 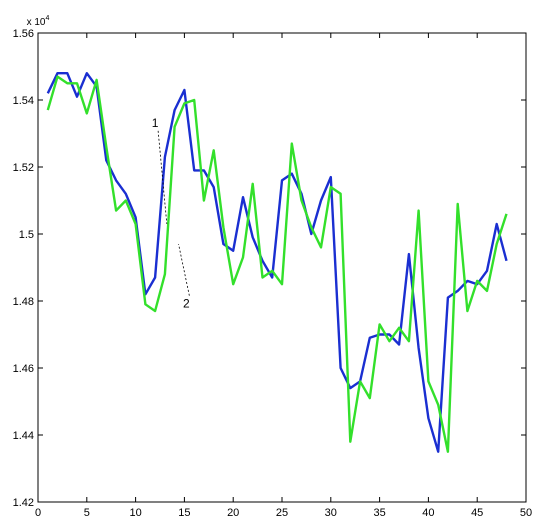 What do you see at coordinates (38, 21) in the screenshot?
I see `y-exponent-label: x 104` at bounding box center [38, 21].